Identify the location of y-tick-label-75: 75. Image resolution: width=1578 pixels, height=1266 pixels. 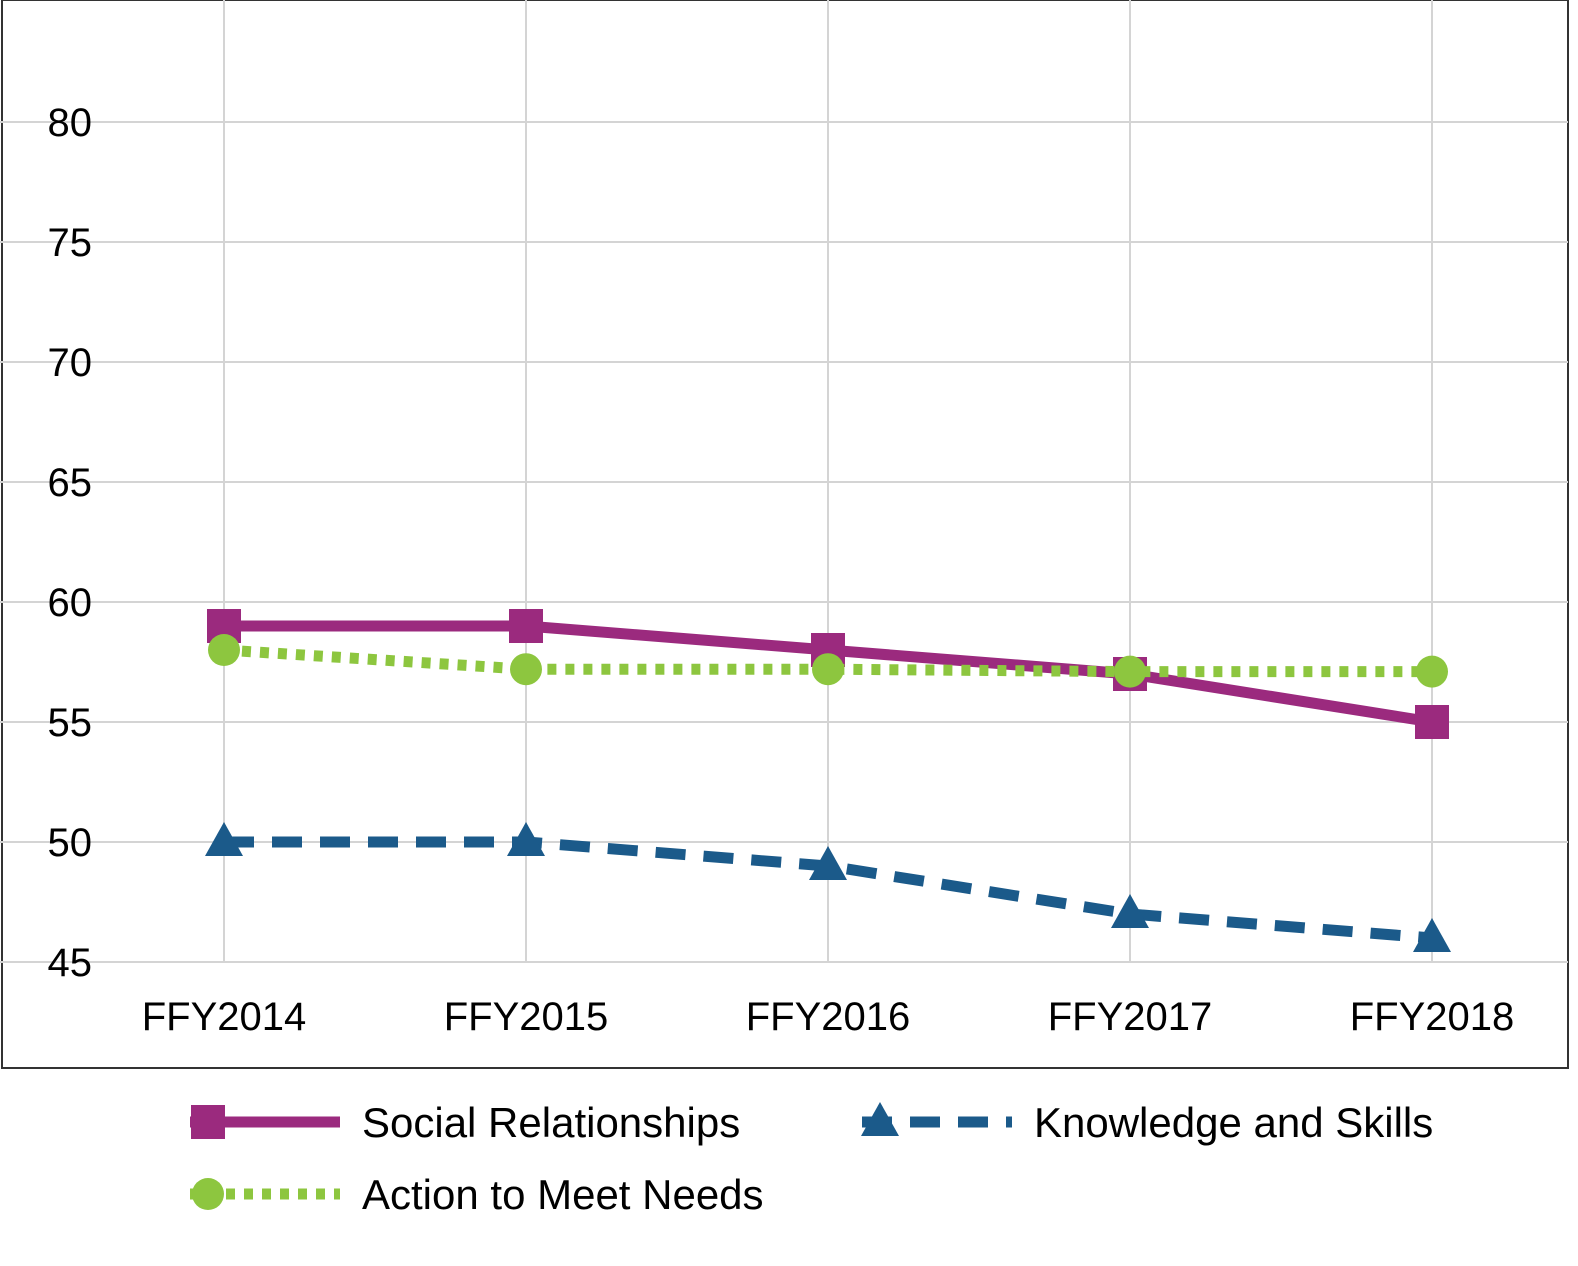
(70, 243).